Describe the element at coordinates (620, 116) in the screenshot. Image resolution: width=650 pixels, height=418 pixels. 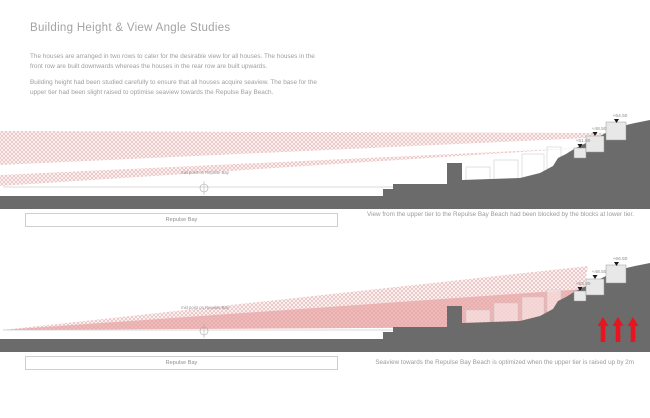
I see `elevation-label-upper: +64.50` at that location.